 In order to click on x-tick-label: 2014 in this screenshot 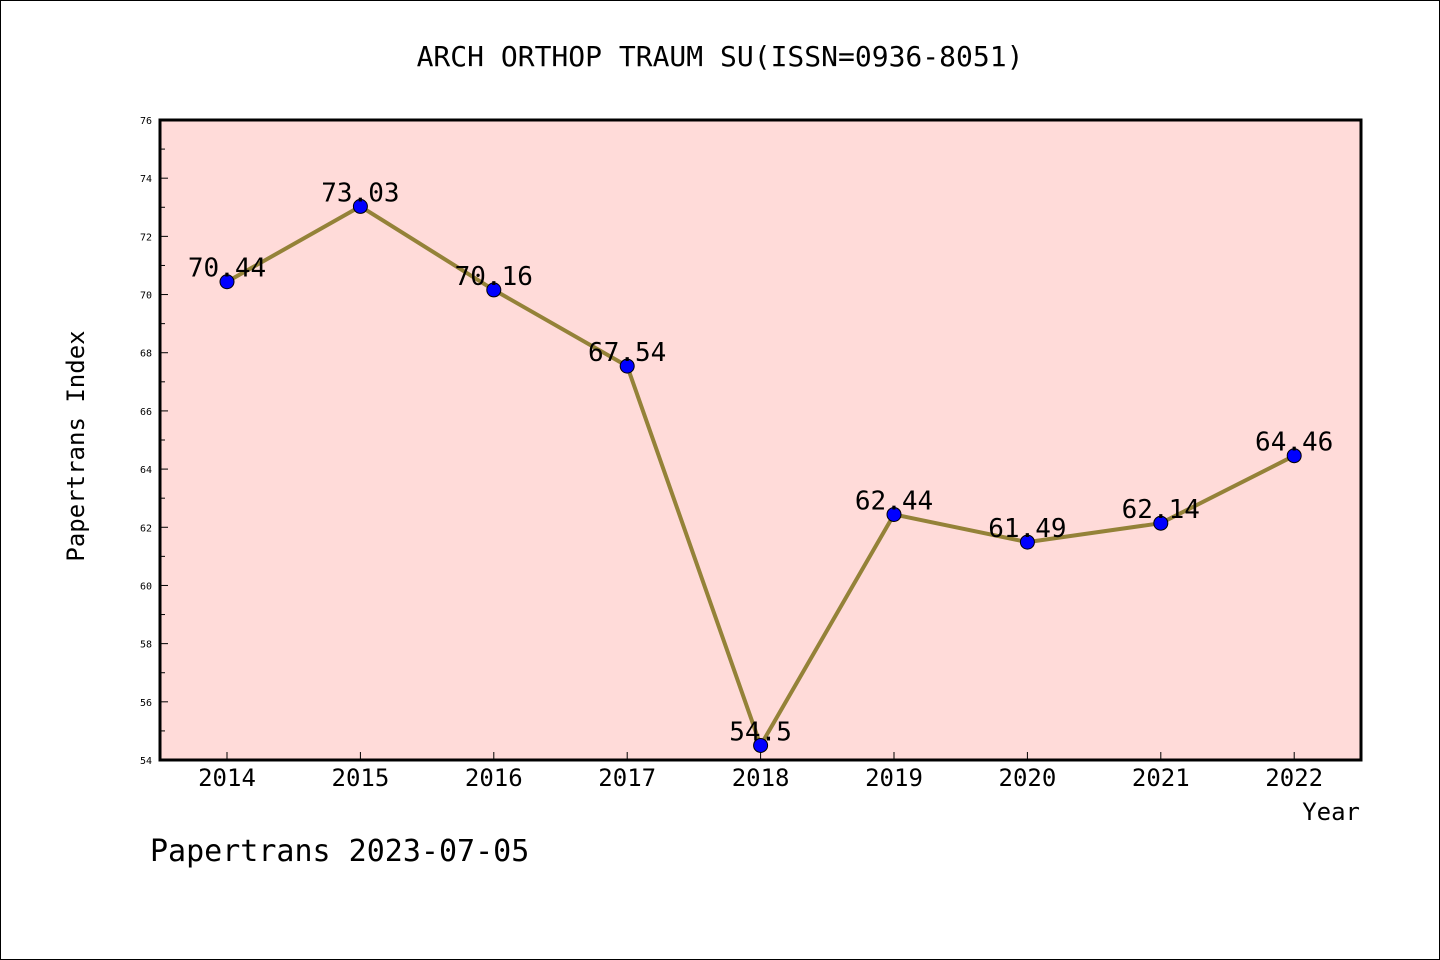, I will do `click(227, 778)`.